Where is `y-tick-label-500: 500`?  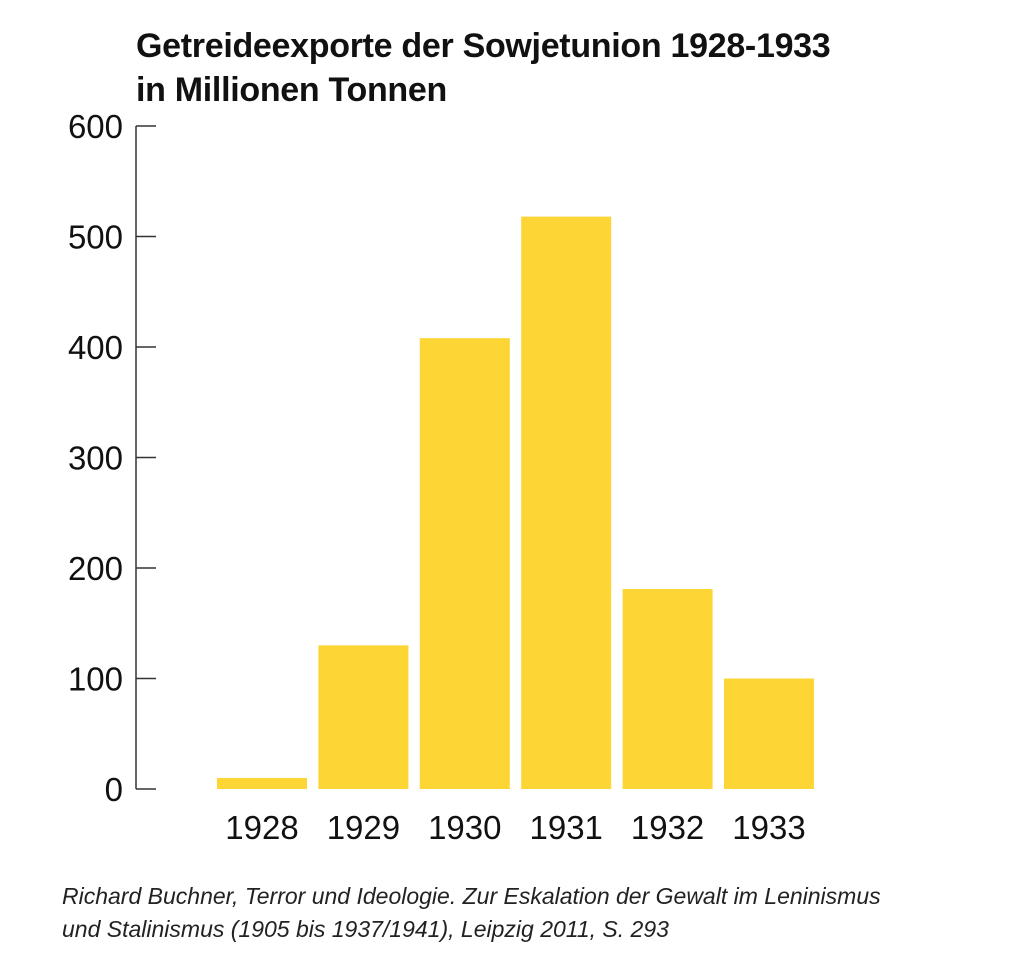 y-tick-label-500: 500 is located at coordinates (95, 237).